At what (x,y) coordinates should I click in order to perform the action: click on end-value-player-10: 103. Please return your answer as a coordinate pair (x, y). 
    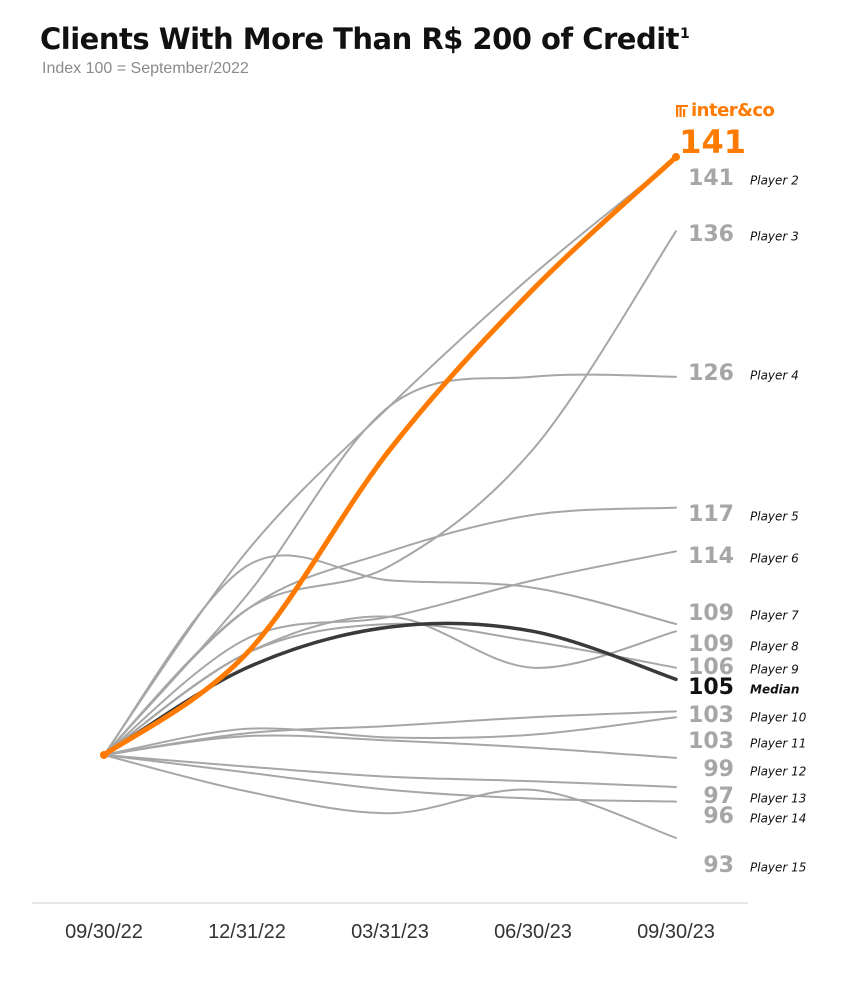
    Looking at the image, I should click on (711, 715).